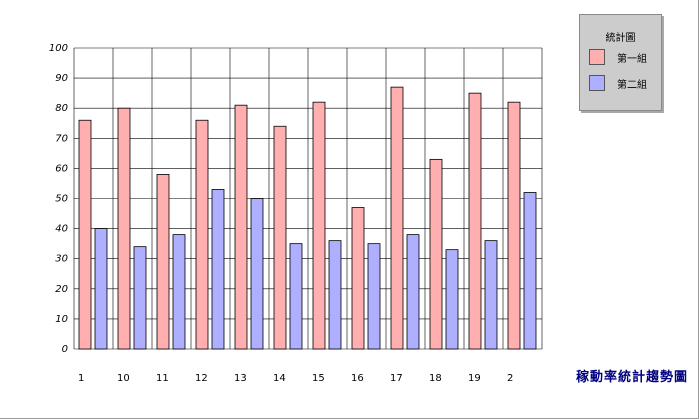 Image resolution: width=700 pixels, height=420 pixels. What do you see at coordinates (631, 377) in the screenshot?
I see `chart-caption: 稼動率統計趨勢圖` at bounding box center [631, 377].